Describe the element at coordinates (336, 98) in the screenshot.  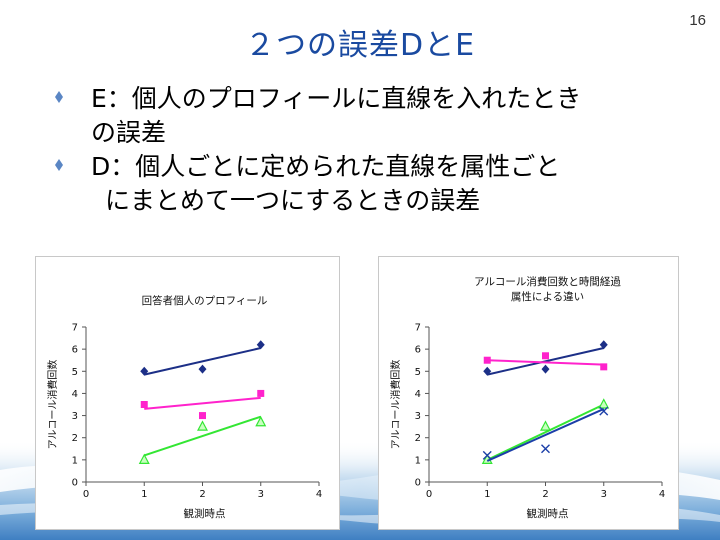
I see `bullet-line: E：個人のプロフィールに直線を入れたとき` at that location.